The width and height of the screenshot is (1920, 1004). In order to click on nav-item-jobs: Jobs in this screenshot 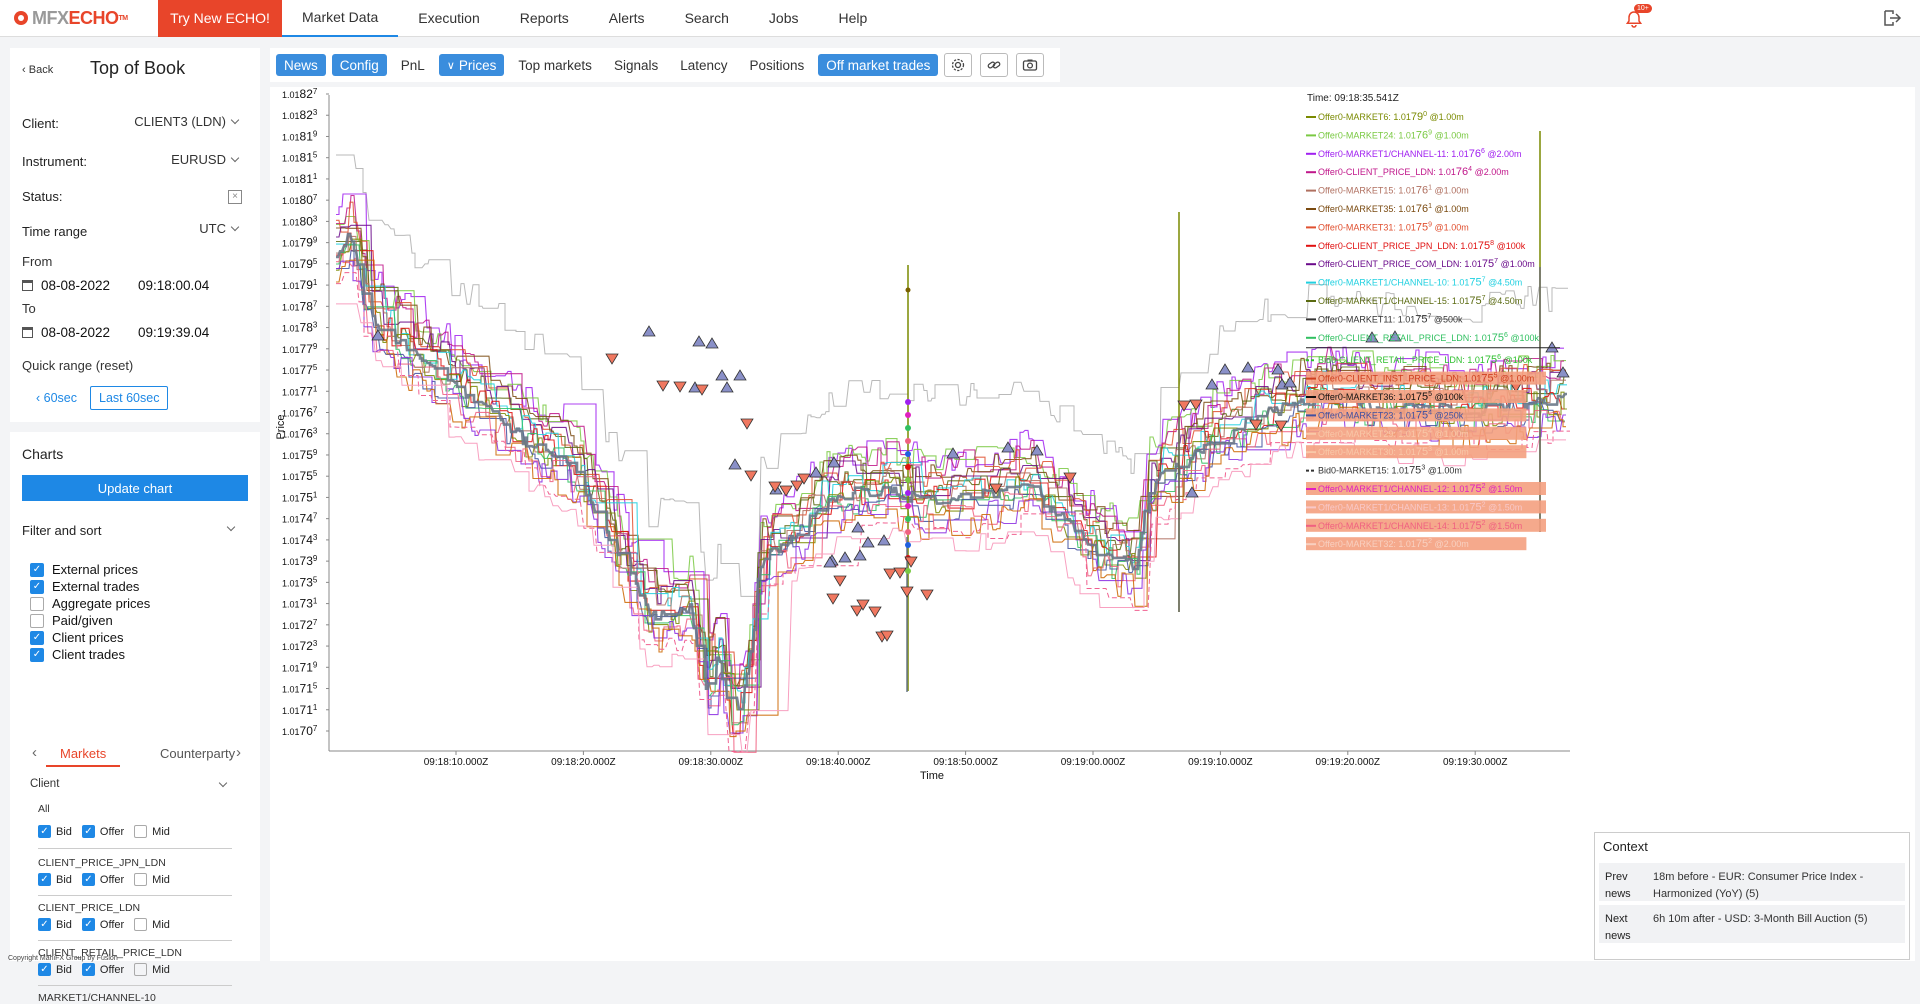, I will do `click(783, 18)`.